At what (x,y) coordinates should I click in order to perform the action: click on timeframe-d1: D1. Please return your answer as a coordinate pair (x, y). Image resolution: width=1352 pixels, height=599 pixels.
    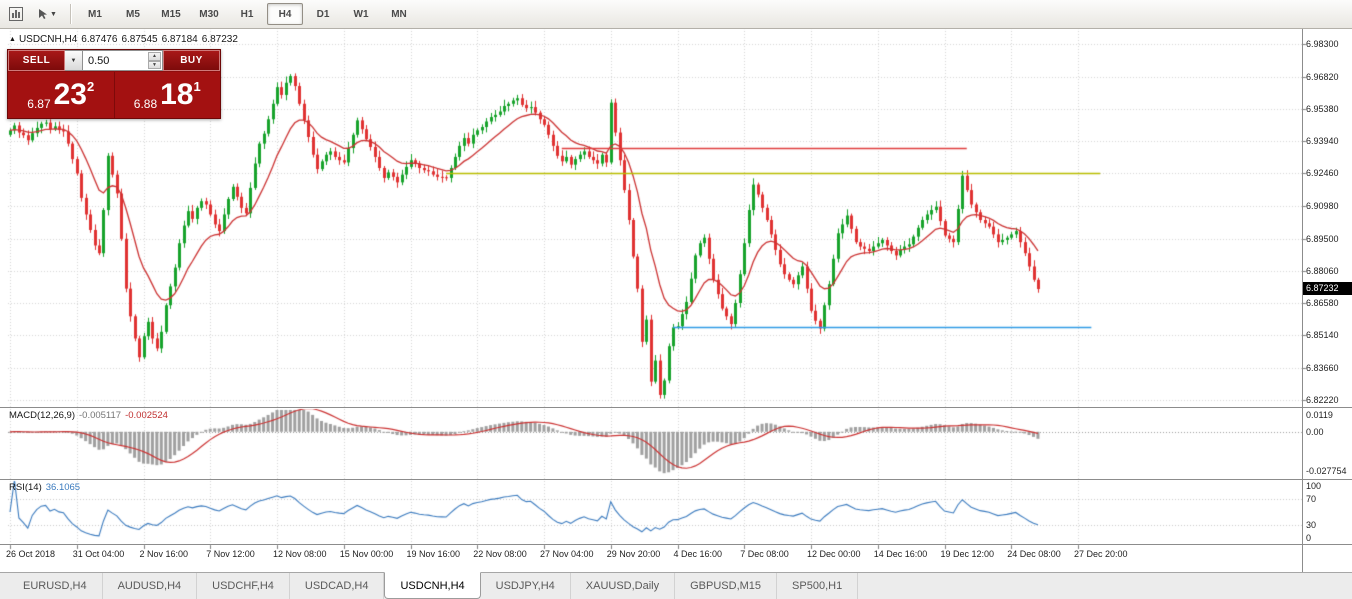
    Looking at the image, I should click on (323, 14).